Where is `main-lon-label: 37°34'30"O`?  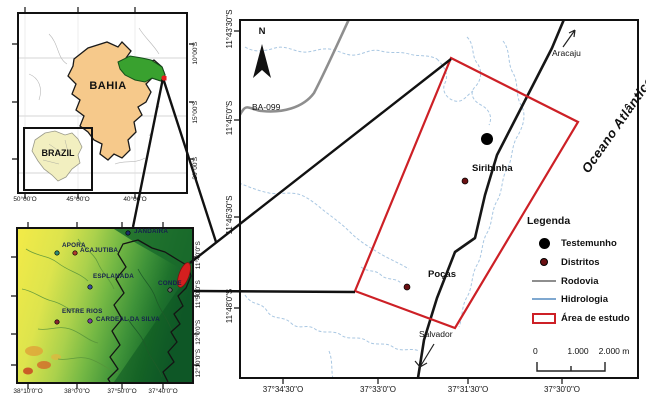 main-lon-label: 37°34'30"O is located at coordinates (283, 389).